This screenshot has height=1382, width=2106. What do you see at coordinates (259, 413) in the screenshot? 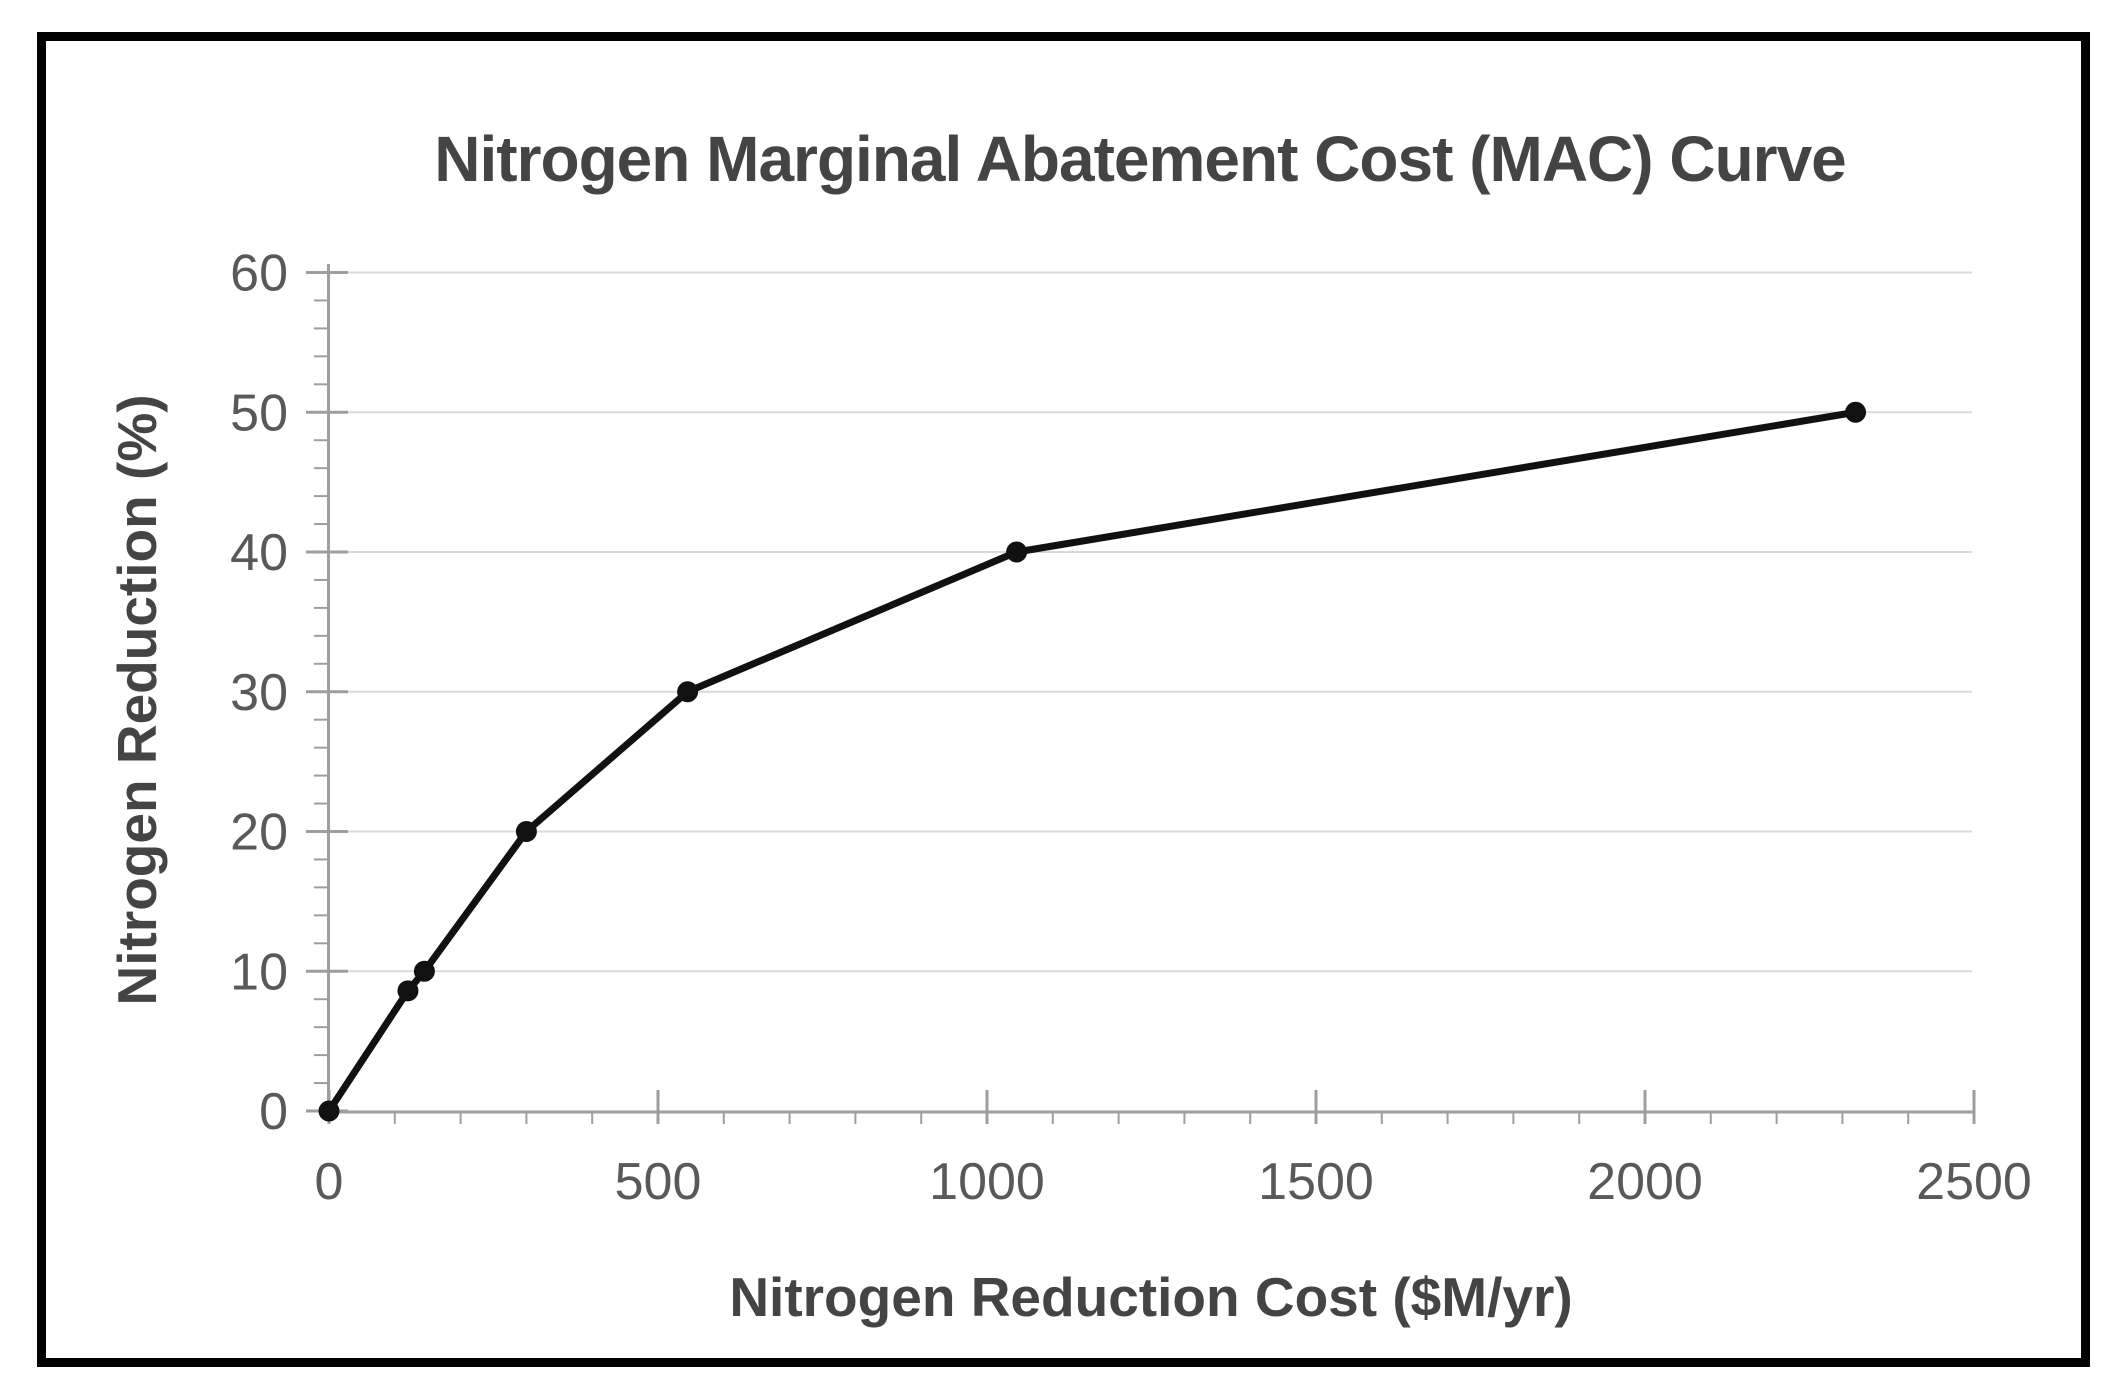
I see `y-tick-label: 50` at bounding box center [259, 413].